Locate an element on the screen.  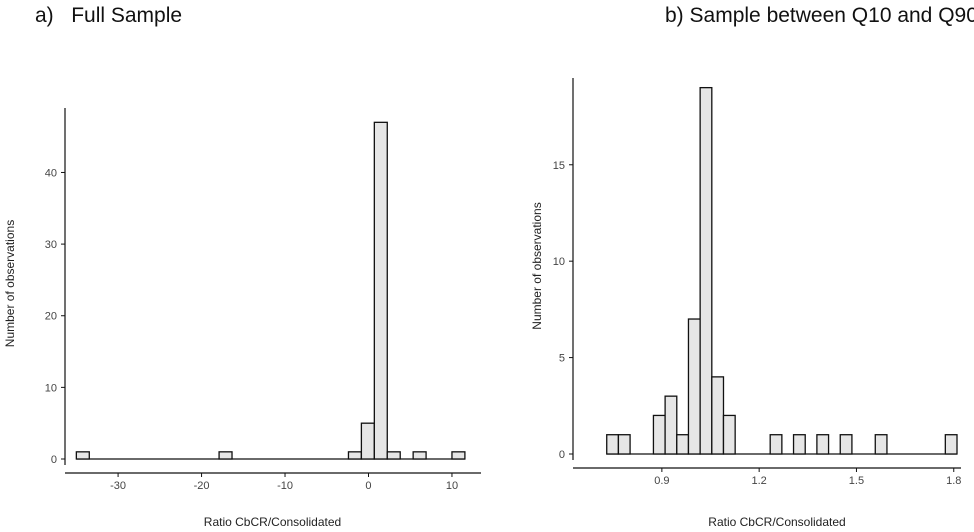
x-tick-label: -10 is located at coordinates (285, 486).